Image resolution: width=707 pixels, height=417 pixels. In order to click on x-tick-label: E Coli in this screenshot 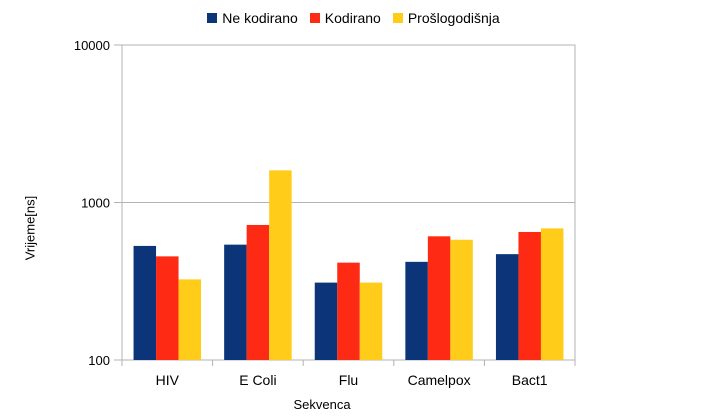, I will do `click(257, 380)`.